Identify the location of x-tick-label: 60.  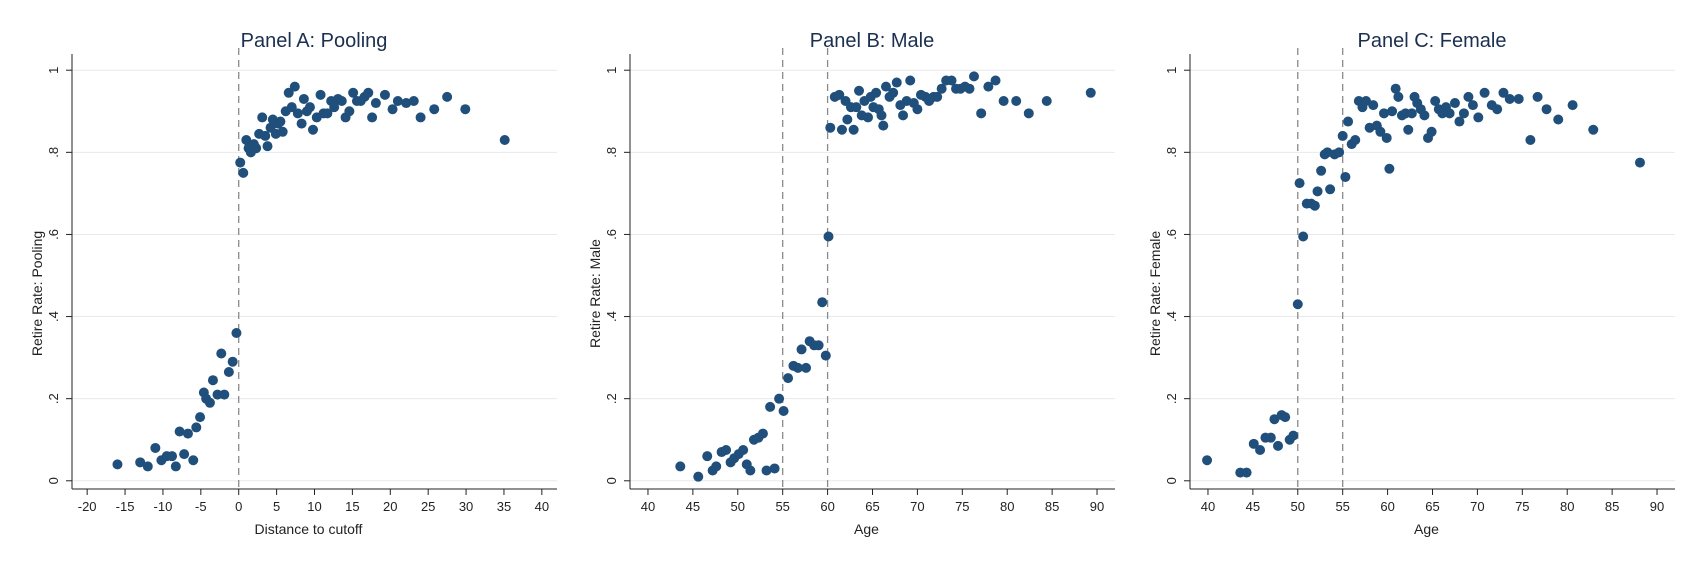
(827, 506).